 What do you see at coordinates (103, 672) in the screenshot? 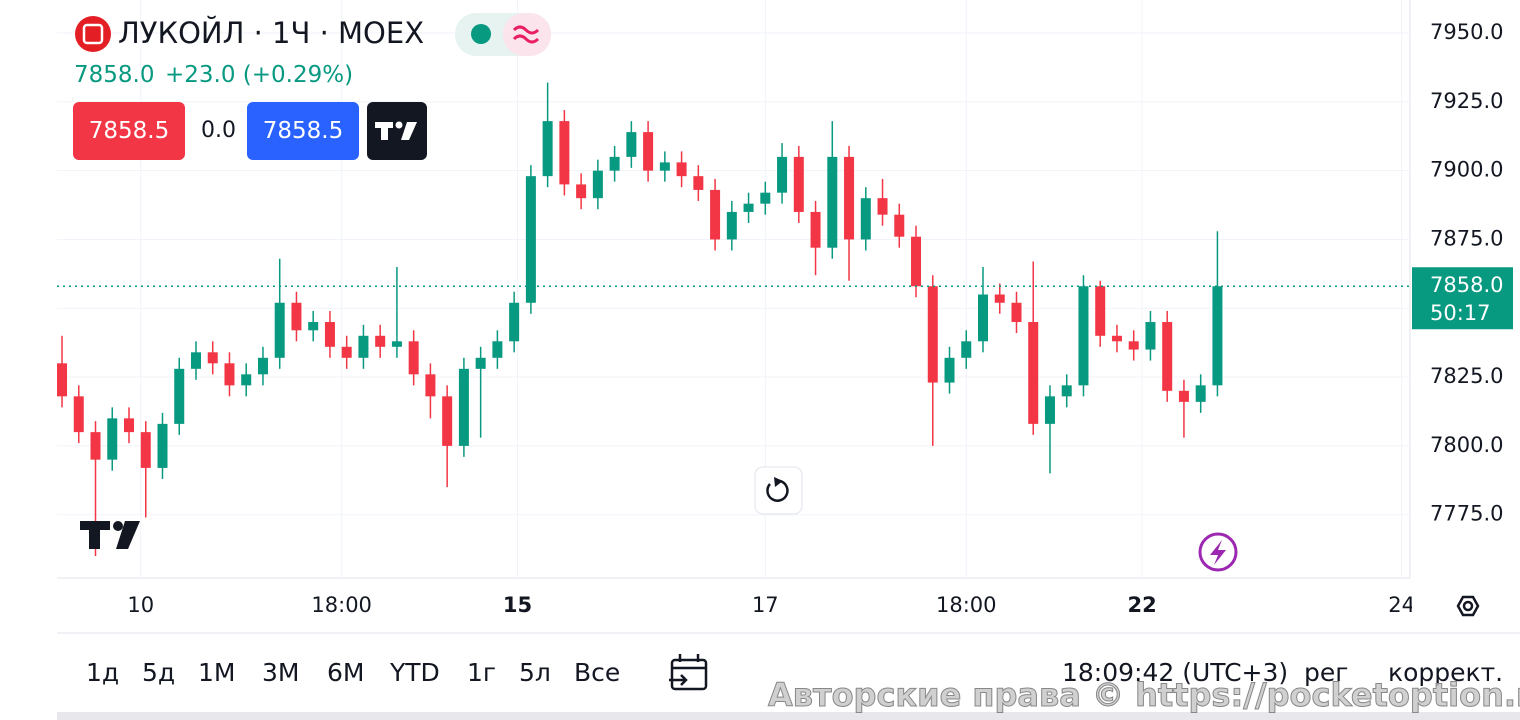
I see `range-button: 1д` at bounding box center [103, 672].